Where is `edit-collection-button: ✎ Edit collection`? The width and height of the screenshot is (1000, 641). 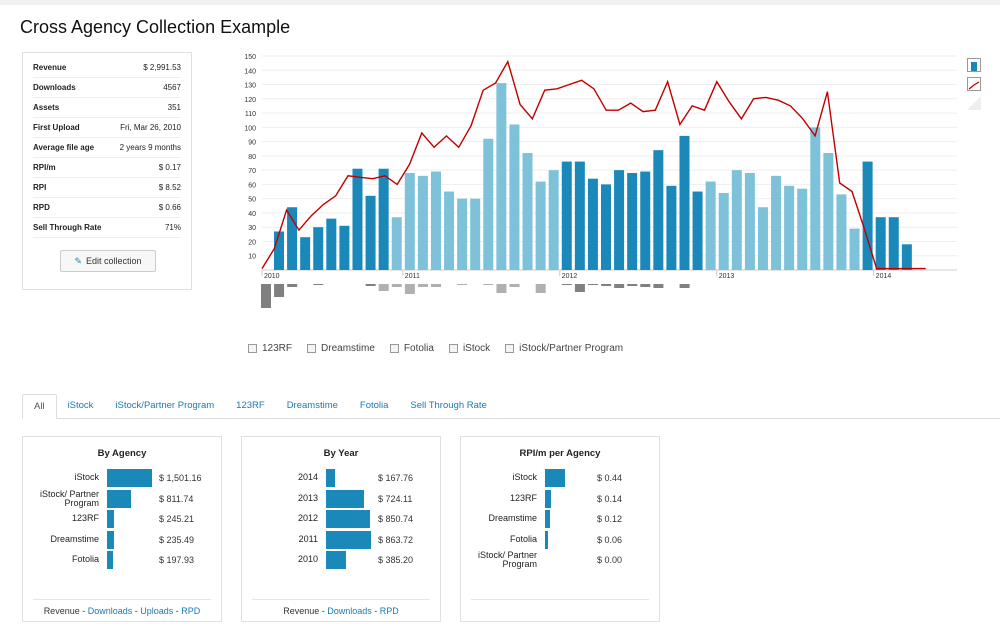
edit-collection-button: ✎ Edit collection is located at coordinates (108, 261).